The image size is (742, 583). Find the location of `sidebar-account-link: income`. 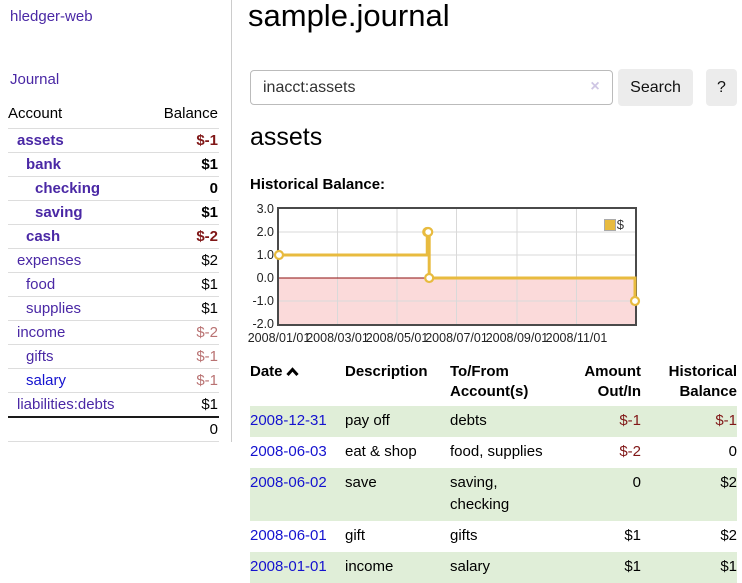

sidebar-account-link: income is located at coordinates (41, 332).